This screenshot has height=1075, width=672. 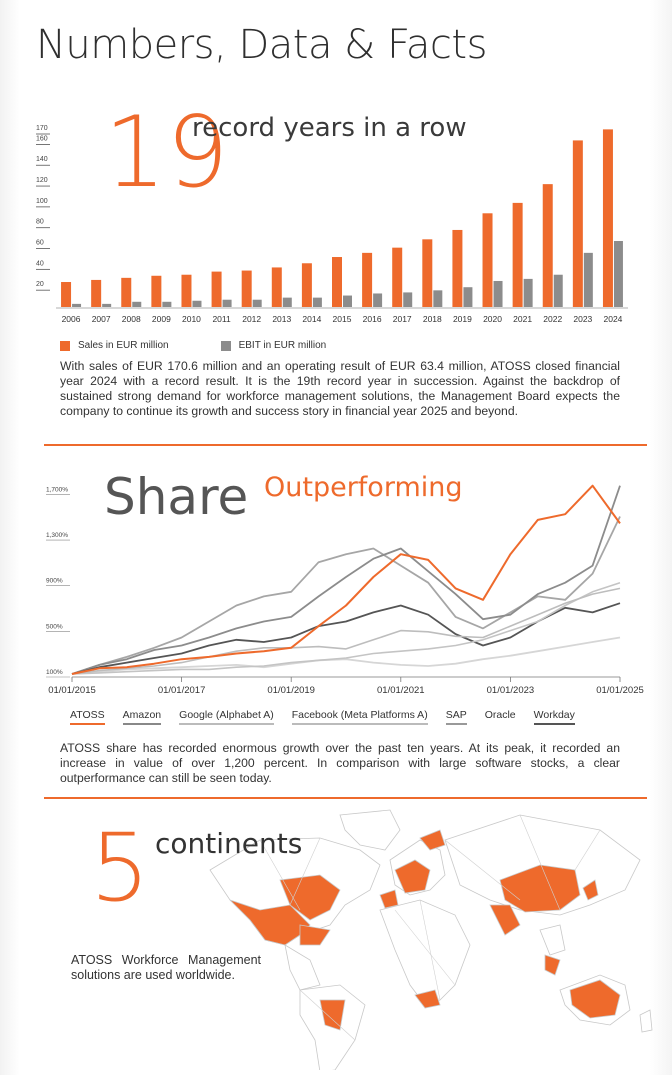 I want to click on x-tick-label: 01/01/2019, so click(x=291, y=690).